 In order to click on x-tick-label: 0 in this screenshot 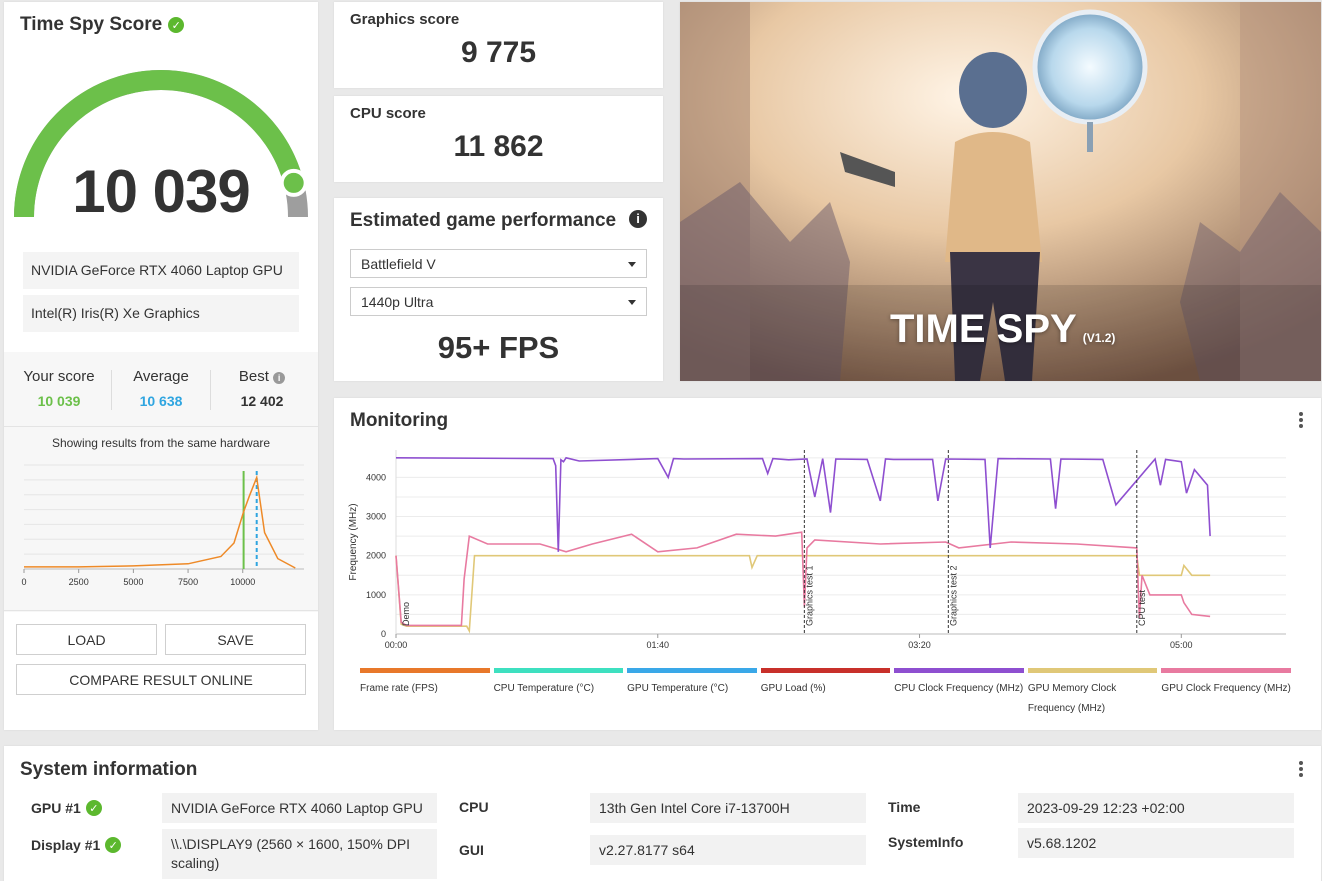, I will do `click(23, 582)`.